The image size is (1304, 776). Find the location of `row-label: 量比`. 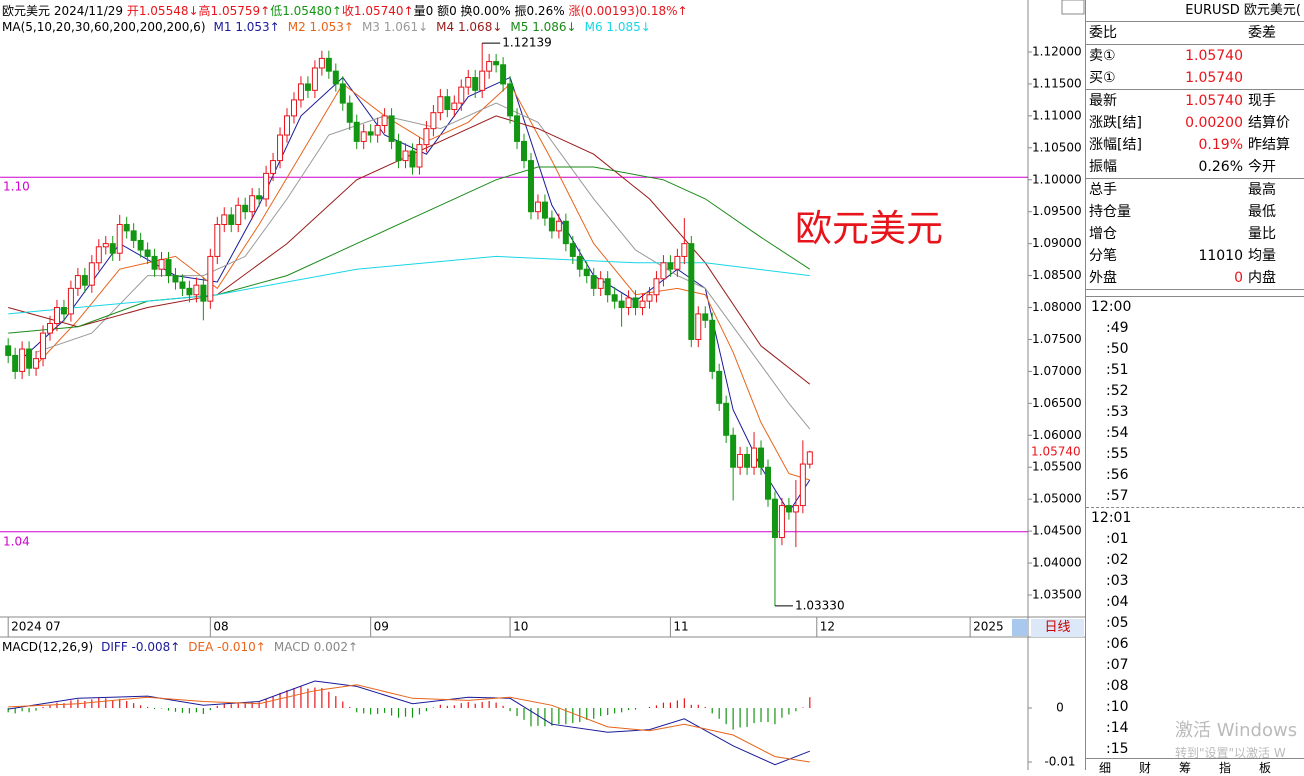

row-label: 量比 is located at coordinates (1262, 234).